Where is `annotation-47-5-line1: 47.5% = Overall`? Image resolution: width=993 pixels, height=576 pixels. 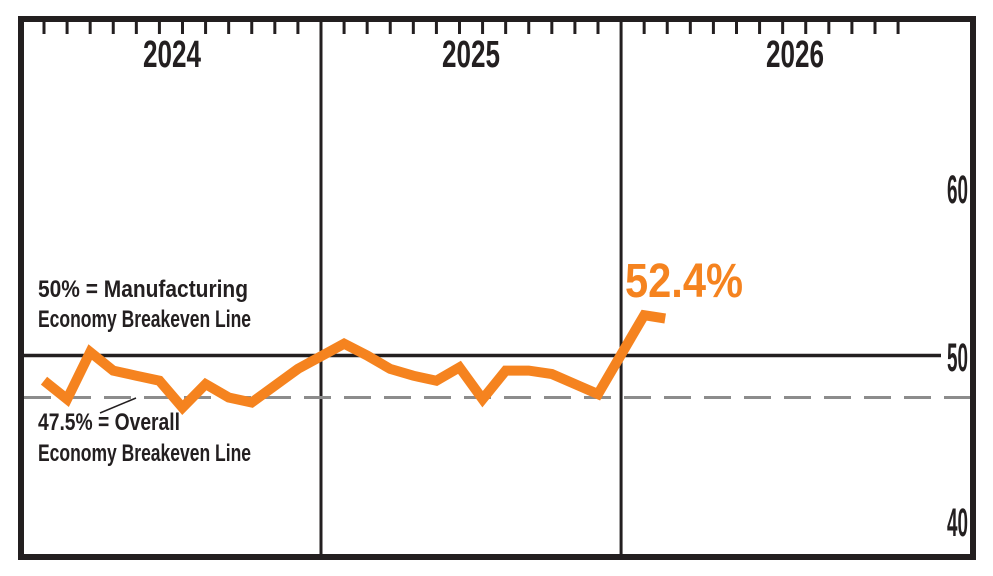
annotation-47-5-line1: 47.5% = Overall is located at coordinates (109, 422).